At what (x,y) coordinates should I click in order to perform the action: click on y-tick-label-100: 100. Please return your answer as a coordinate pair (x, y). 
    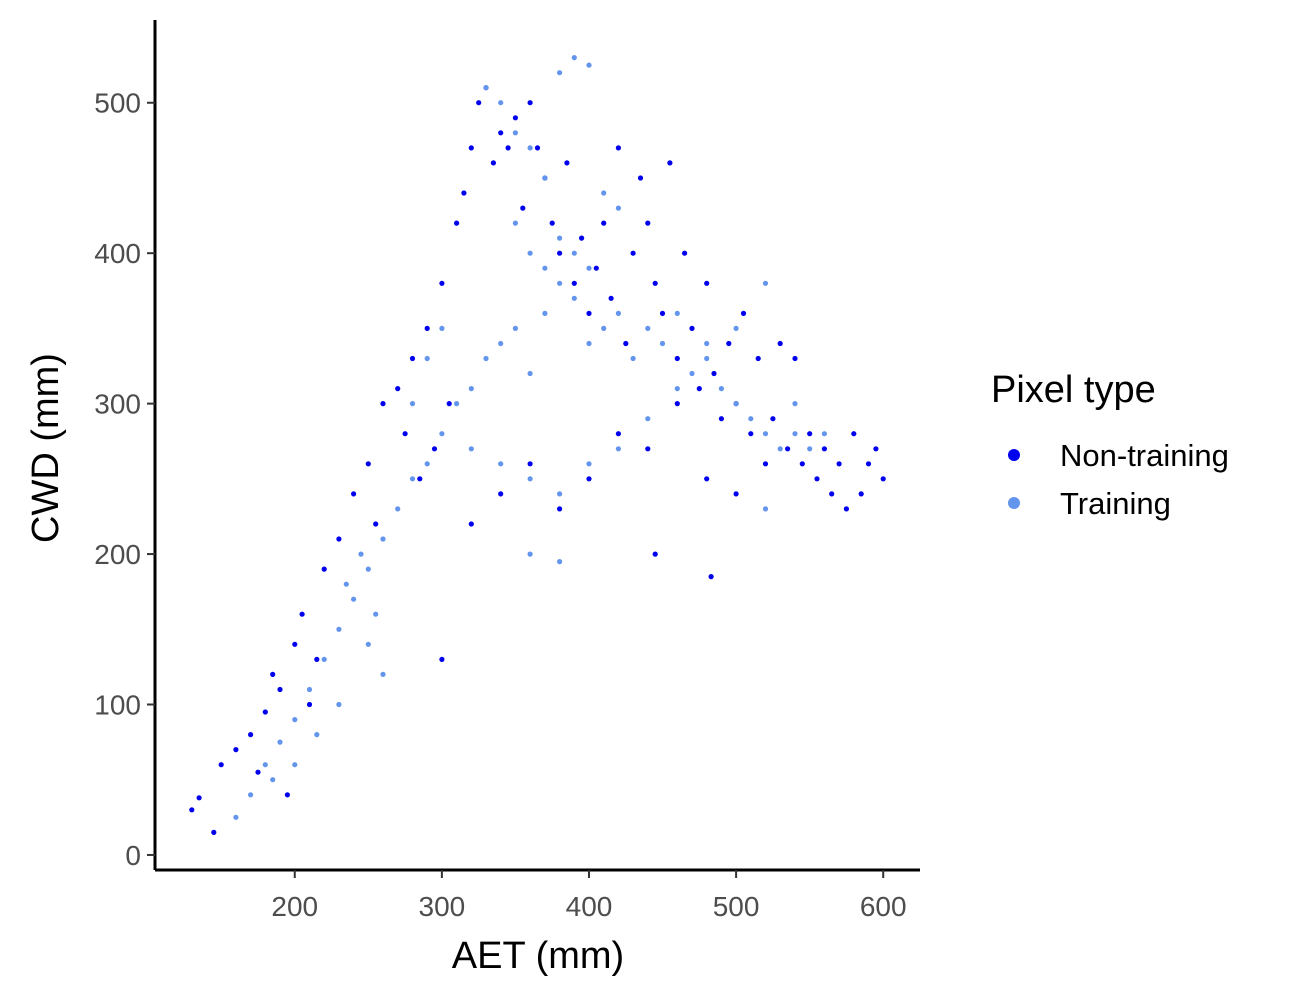
    Looking at the image, I should click on (117, 705).